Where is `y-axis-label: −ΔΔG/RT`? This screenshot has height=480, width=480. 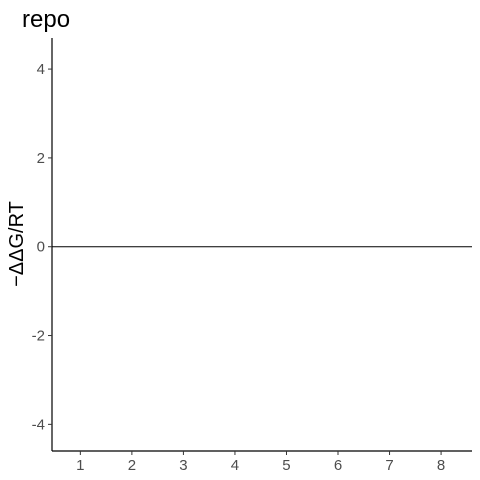 y-axis-label: −ΔΔG/RT is located at coordinates (17, 244).